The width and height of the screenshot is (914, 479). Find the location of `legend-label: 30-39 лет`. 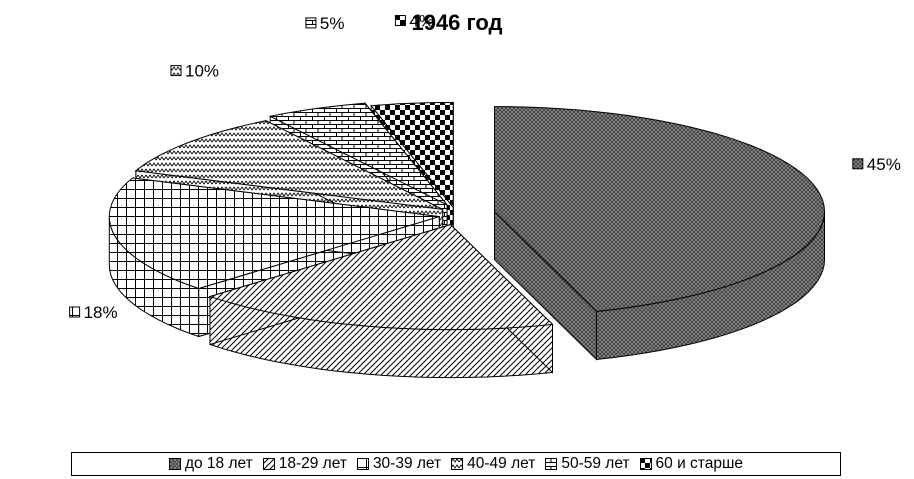

legend-label: 30-39 лет is located at coordinates (407, 463).